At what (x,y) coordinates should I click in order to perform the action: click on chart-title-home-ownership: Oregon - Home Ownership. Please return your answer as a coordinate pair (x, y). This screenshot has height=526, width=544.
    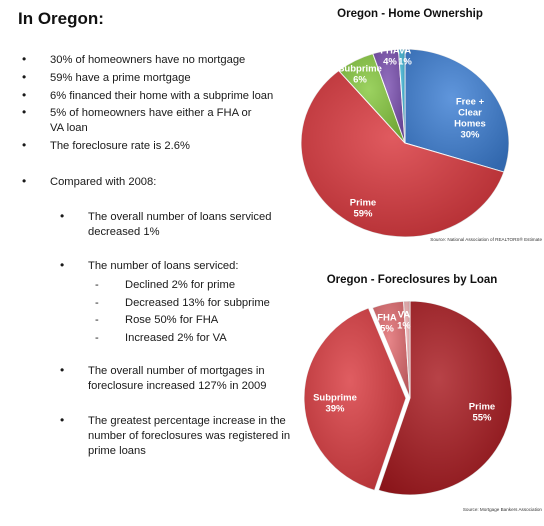
    Looking at the image, I should click on (410, 14).